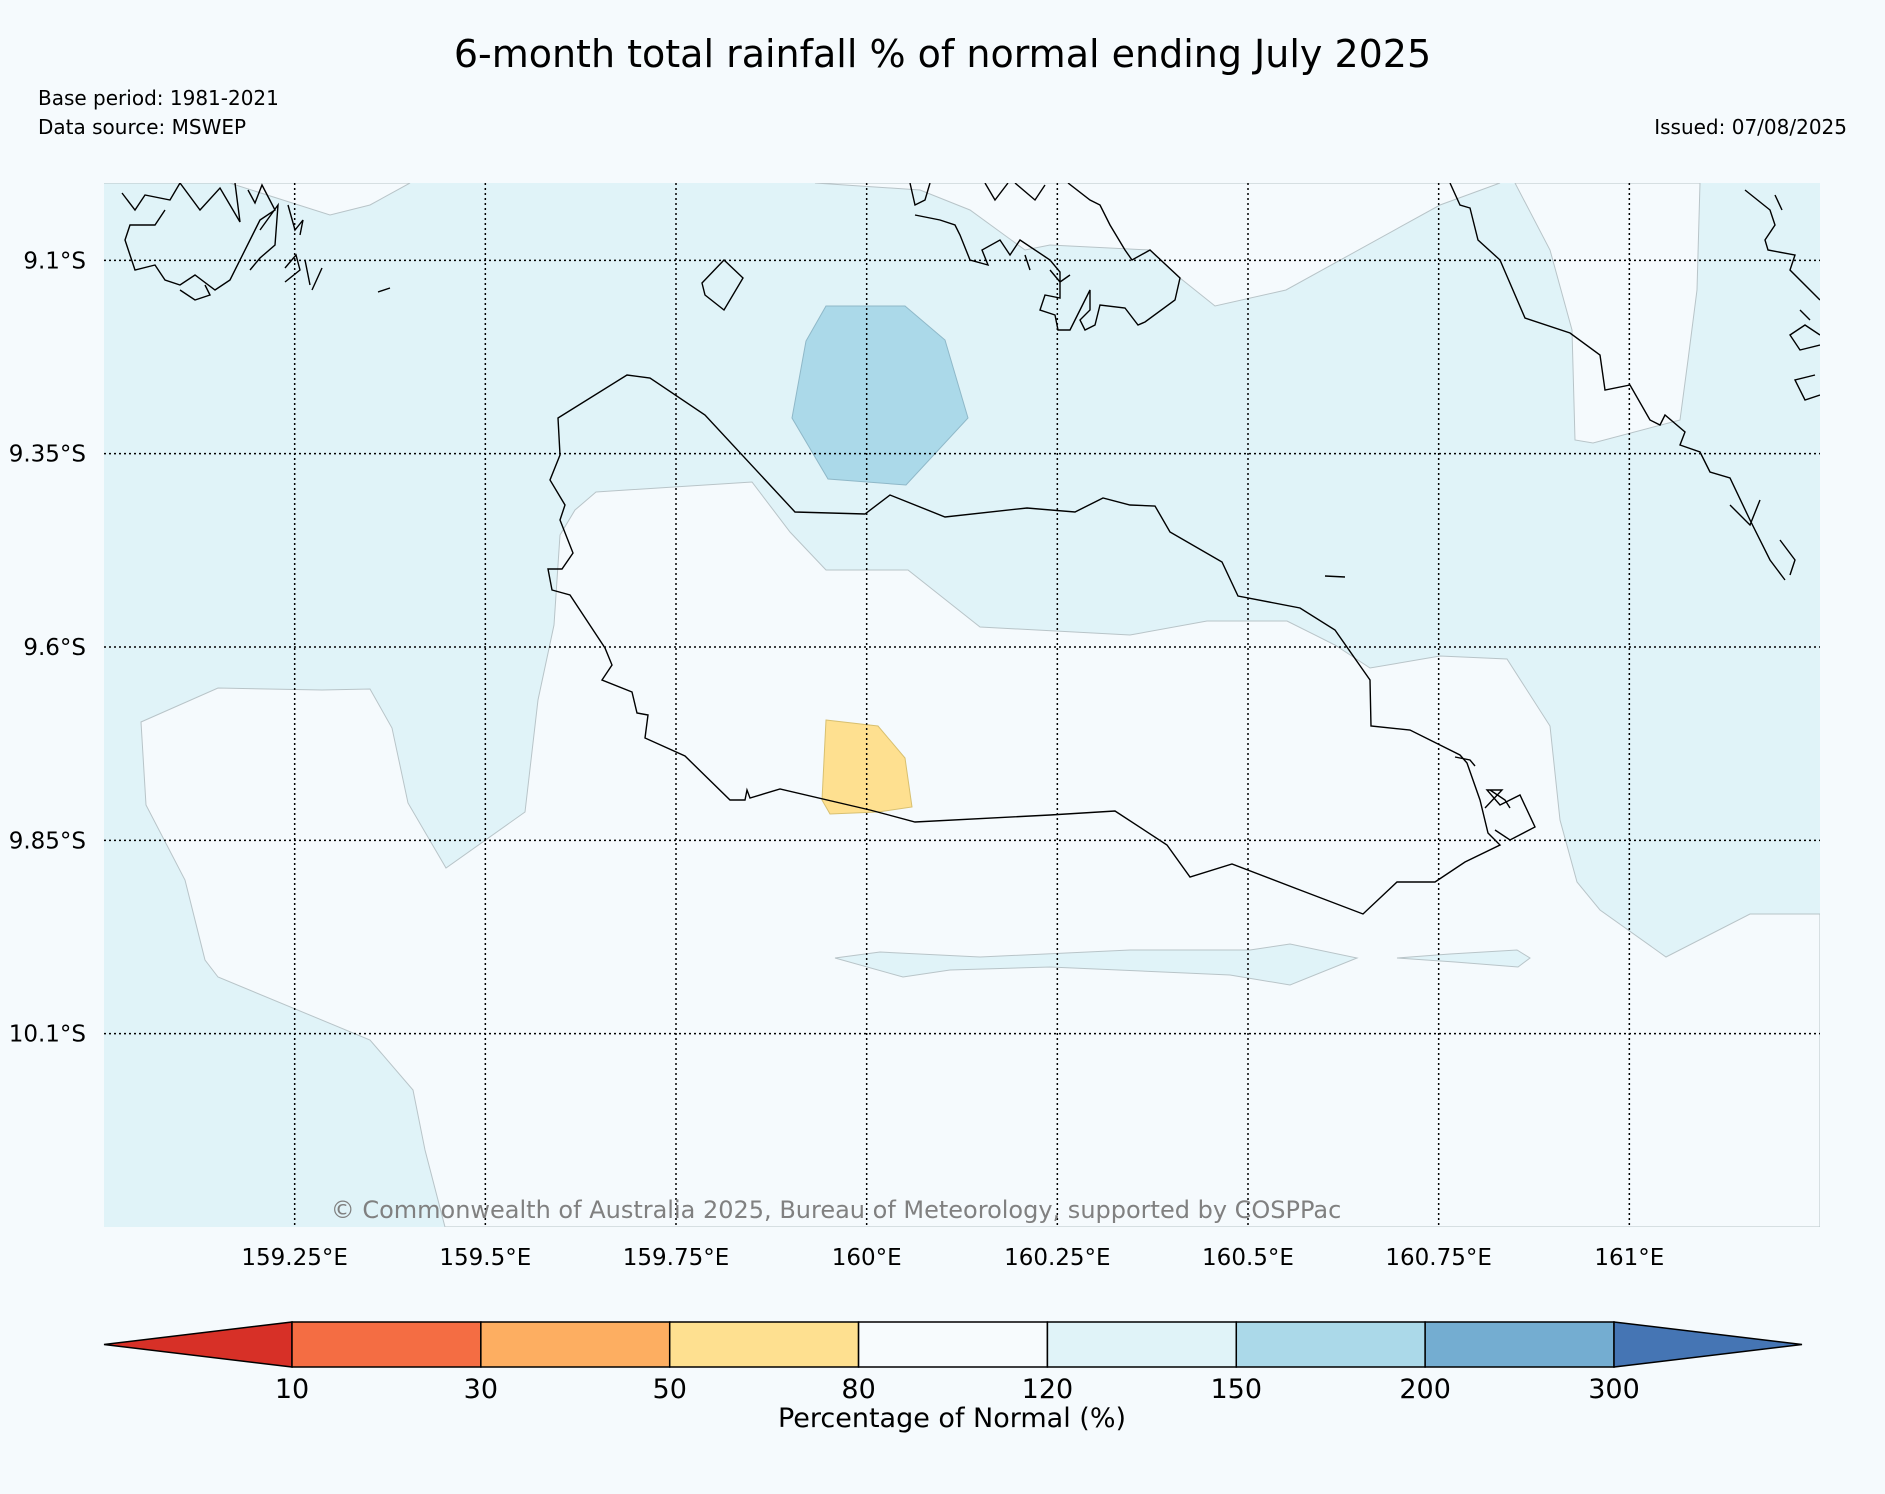  What do you see at coordinates (1614, 1389) in the screenshot?
I see `colorbar-tick-label: 300` at bounding box center [1614, 1389].